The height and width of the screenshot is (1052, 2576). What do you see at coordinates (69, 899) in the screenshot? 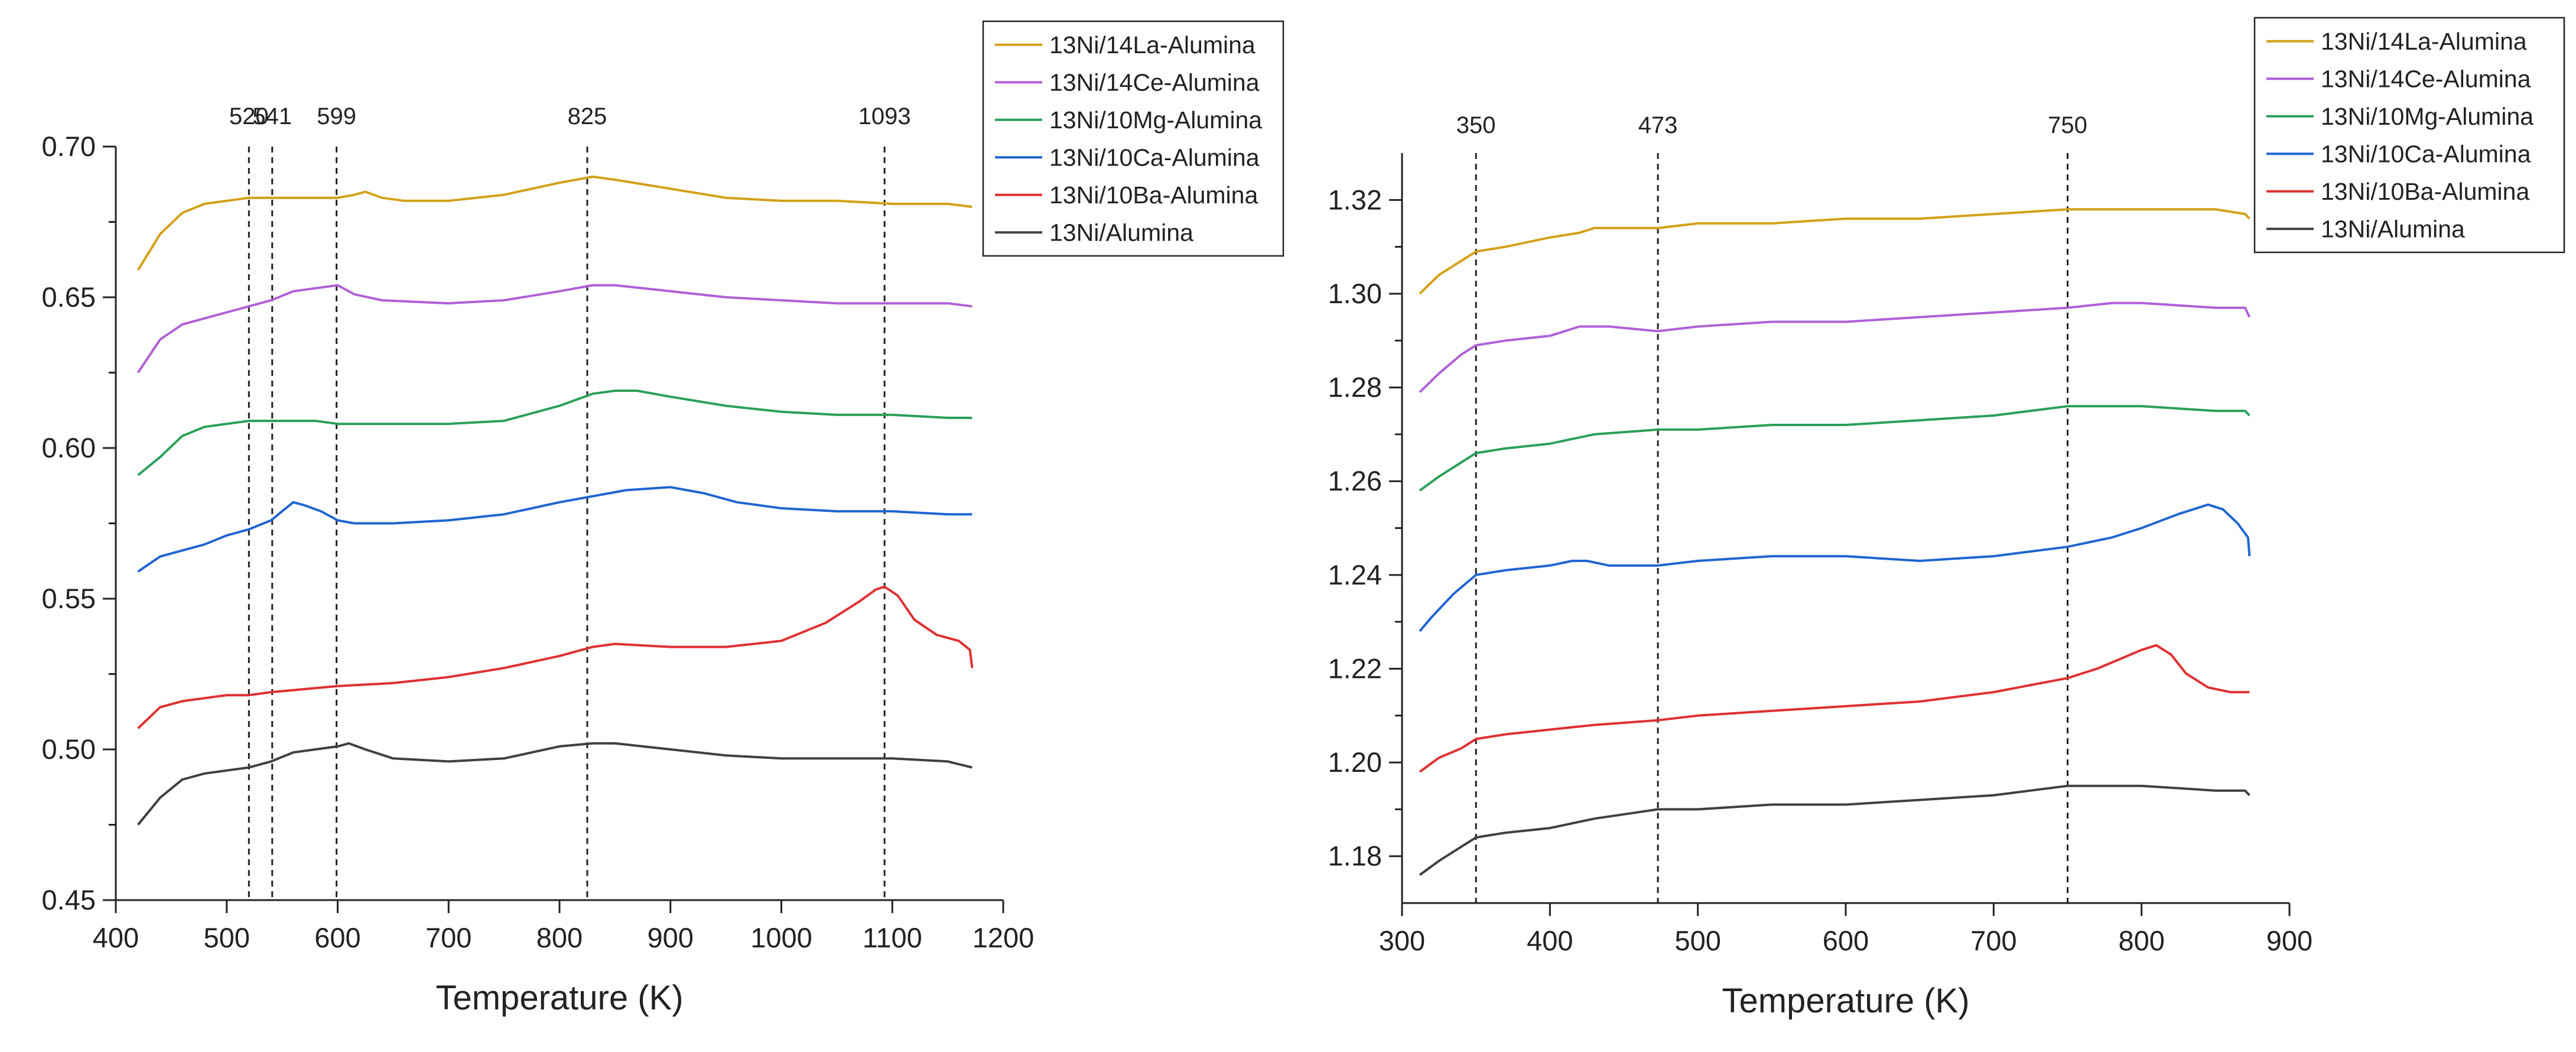
I see `y-tick-label: 0.45` at bounding box center [69, 899].